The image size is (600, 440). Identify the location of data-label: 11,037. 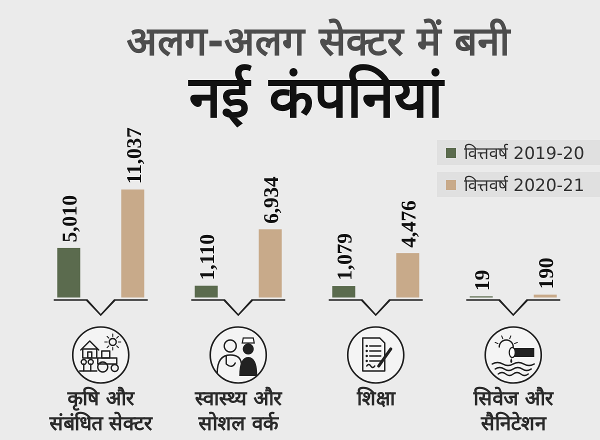
(134, 155).